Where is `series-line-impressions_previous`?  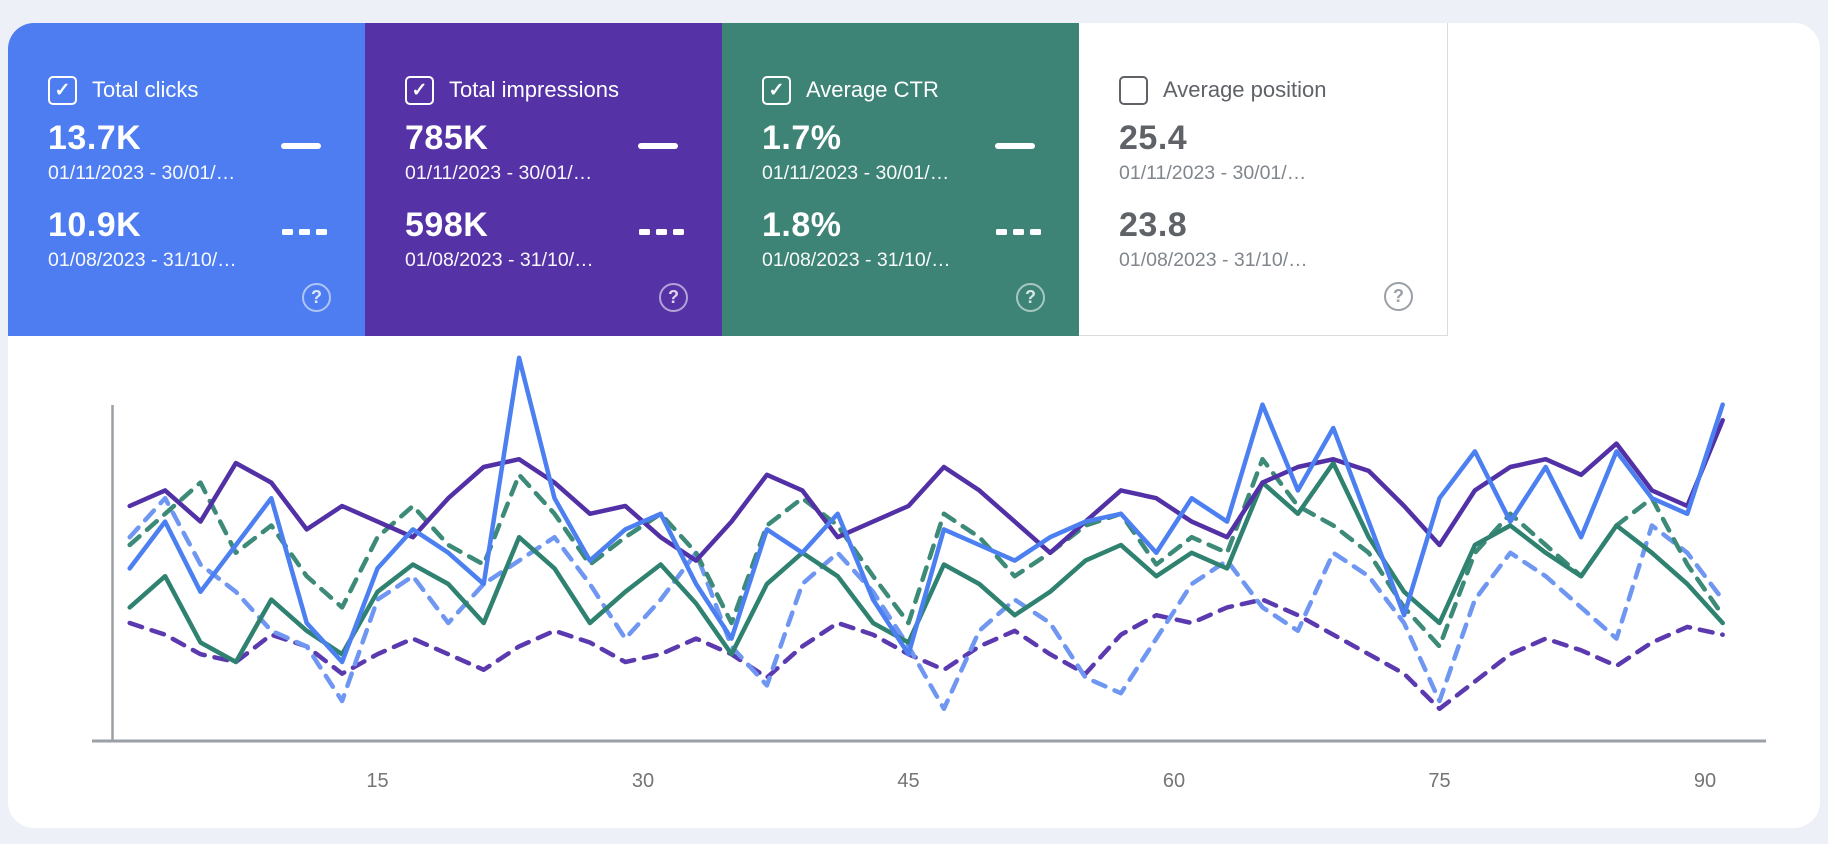 series-line-impressions_previous is located at coordinates (926, 654).